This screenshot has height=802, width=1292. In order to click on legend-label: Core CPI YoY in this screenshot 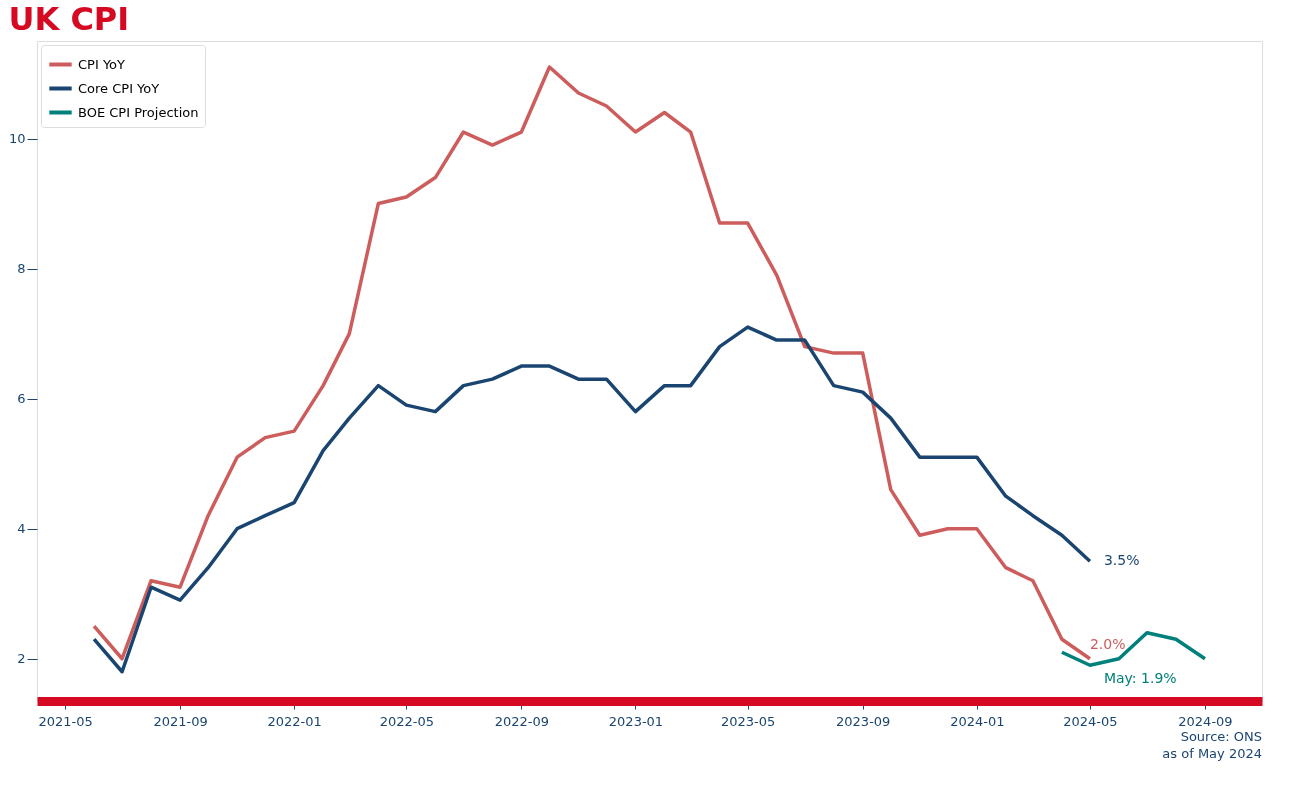, I will do `click(119, 88)`.